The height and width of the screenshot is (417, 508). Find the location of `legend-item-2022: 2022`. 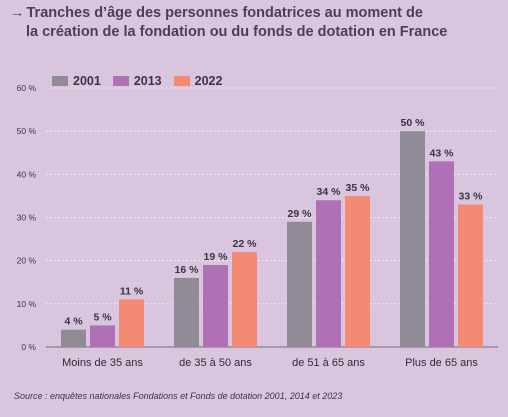

legend-item-2022: 2022 is located at coordinates (198, 81).